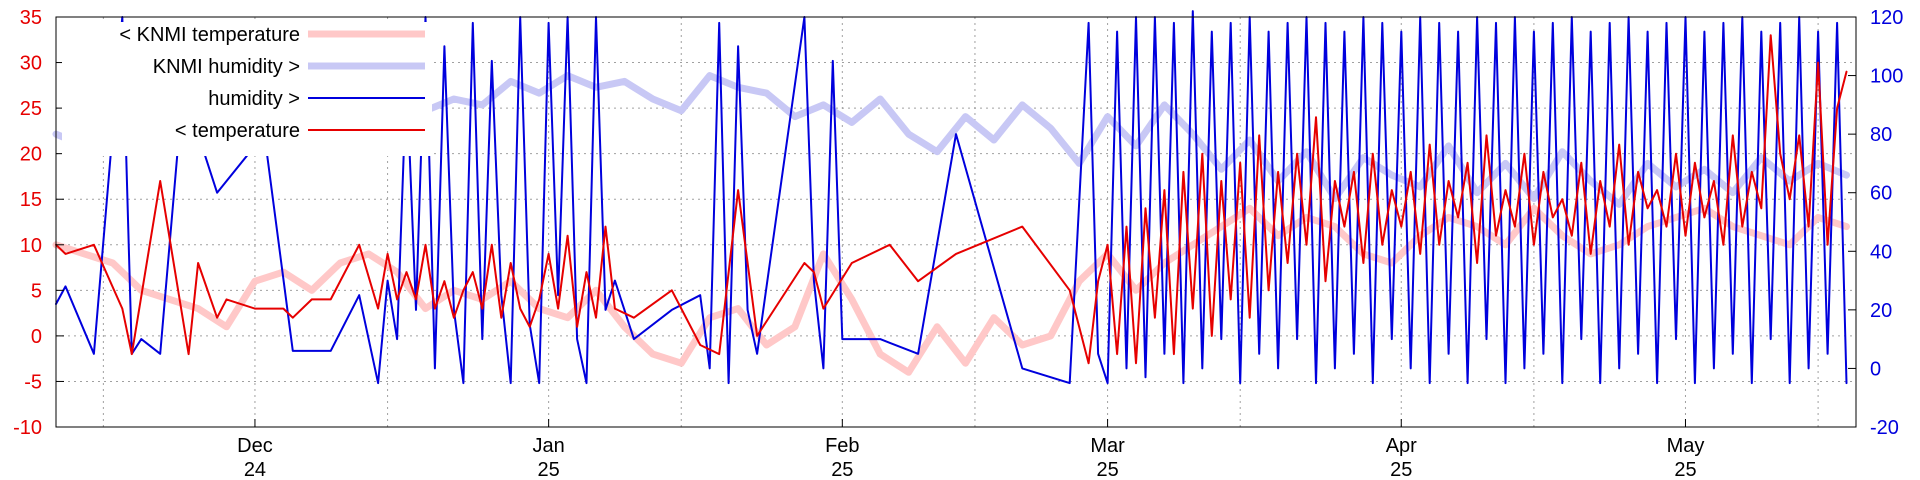 The height and width of the screenshot is (480, 1920). What do you see at coordinates (1881, 135) in the screenshot?
I see `y-right-tick-label: 80` at bounding box center [1881, 135].